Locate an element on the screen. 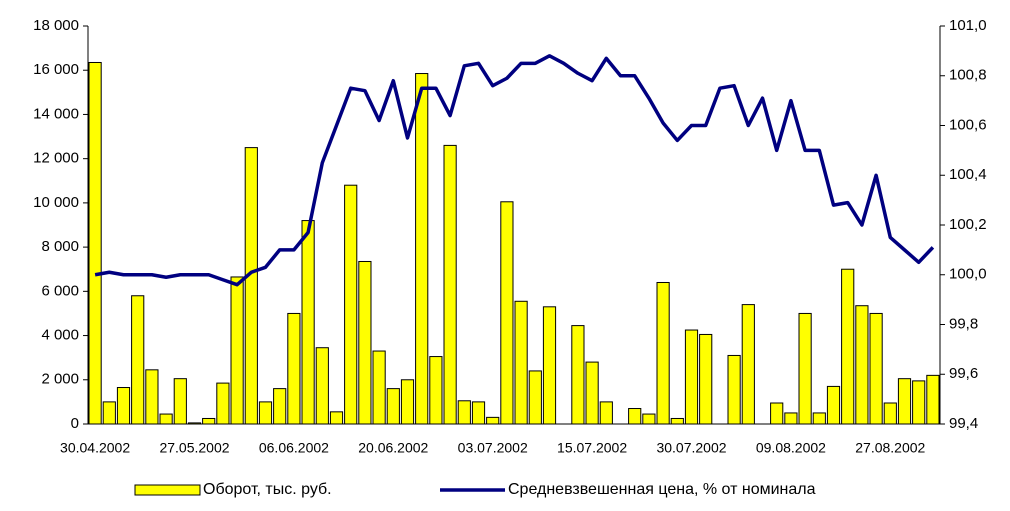  y-tick-label: 2 000 is located at coordinates (60, 379).